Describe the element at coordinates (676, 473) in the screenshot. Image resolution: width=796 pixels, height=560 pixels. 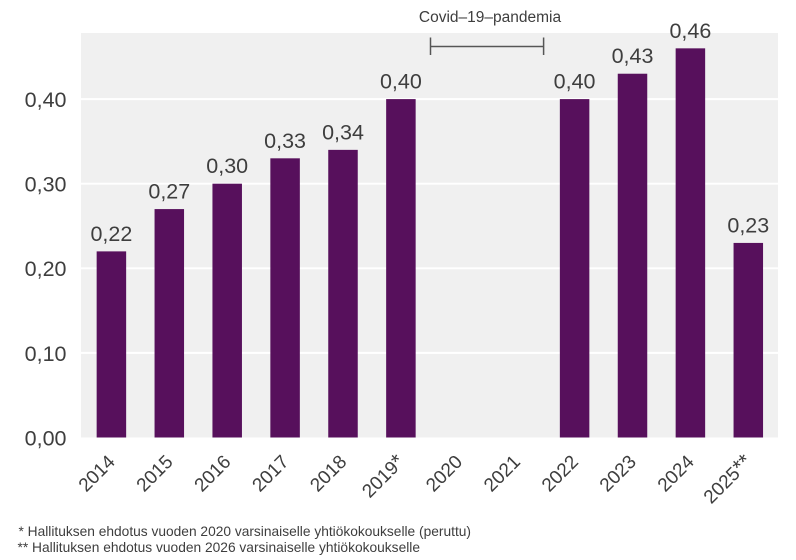
I see `svg-text: 2024` at that location.